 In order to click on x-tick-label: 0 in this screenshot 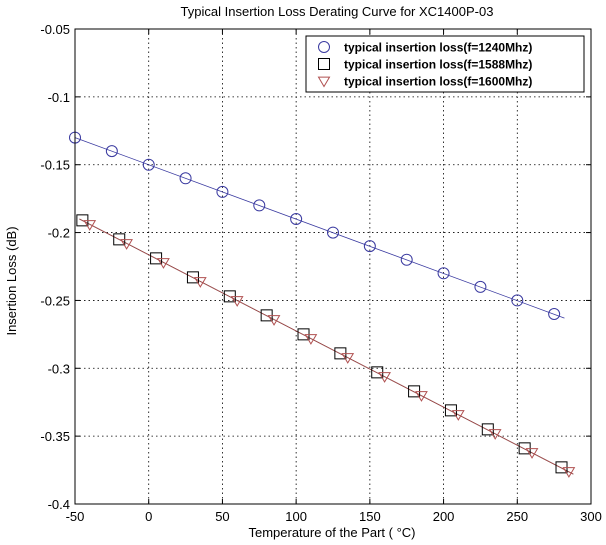, I will do `click(148, 516)`.